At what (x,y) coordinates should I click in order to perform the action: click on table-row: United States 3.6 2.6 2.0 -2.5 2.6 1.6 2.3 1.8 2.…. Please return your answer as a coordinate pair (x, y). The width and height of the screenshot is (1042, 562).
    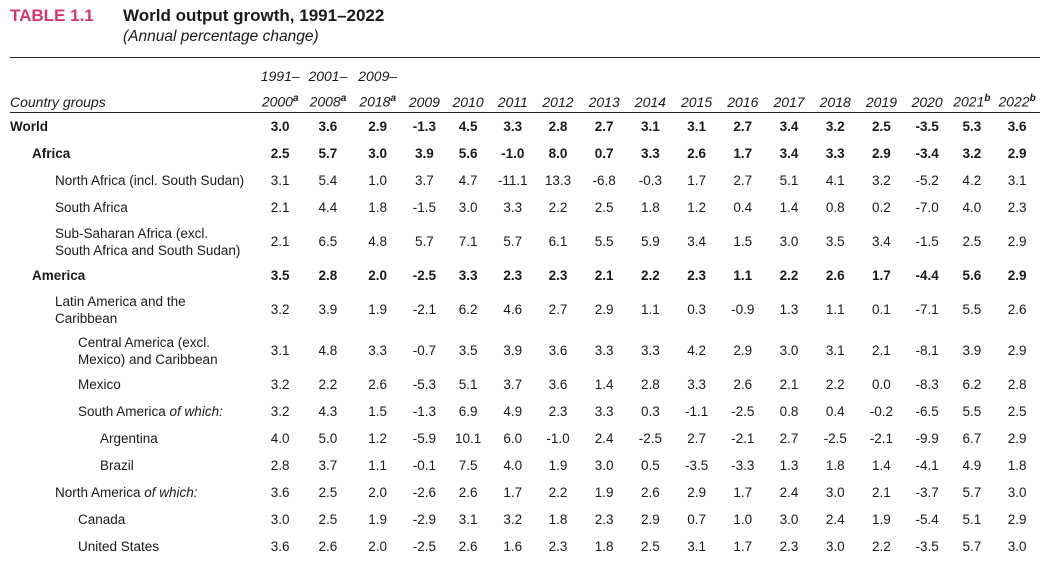
    Looking at the image, I should click on (525, 546).